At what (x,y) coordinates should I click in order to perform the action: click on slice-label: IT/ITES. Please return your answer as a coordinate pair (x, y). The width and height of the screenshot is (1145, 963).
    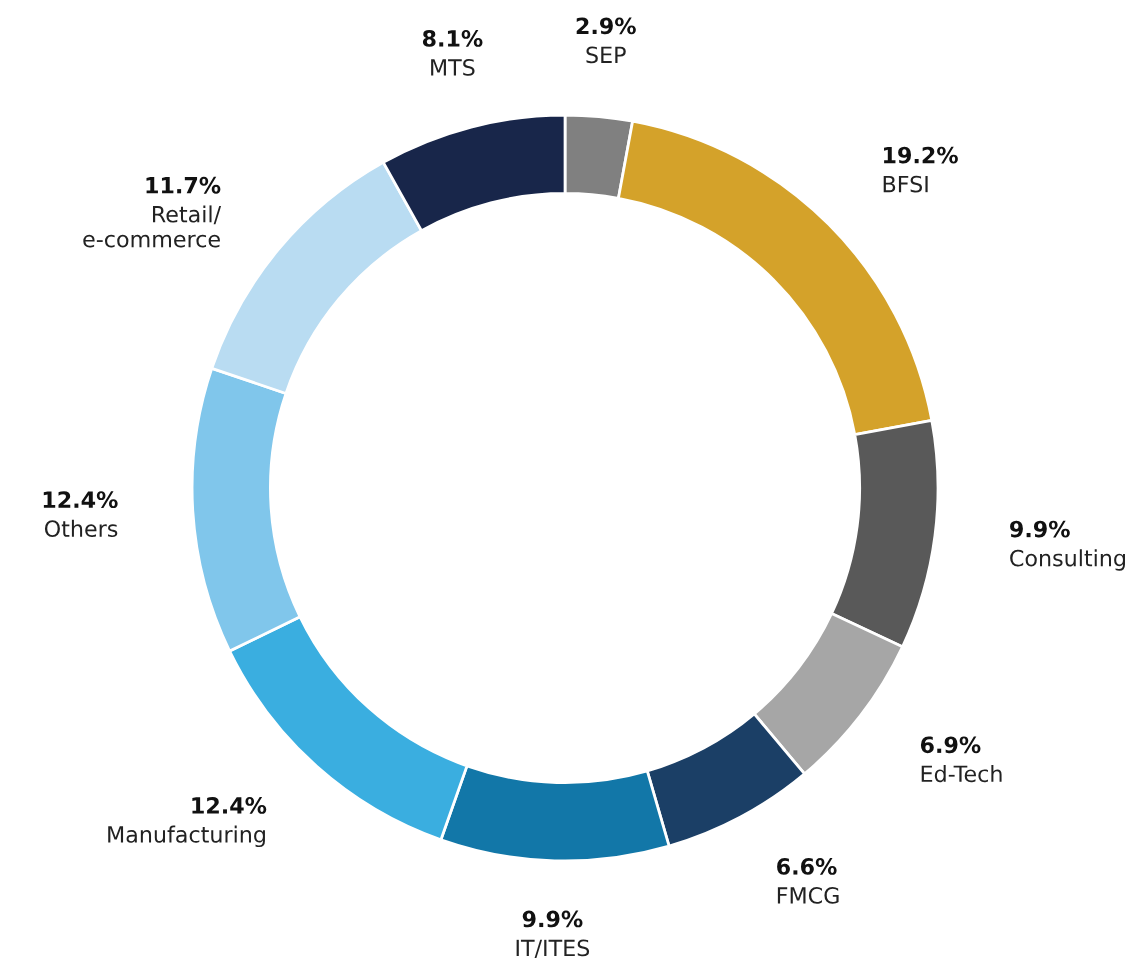
    Looking at the image, I should click on (553, 949).